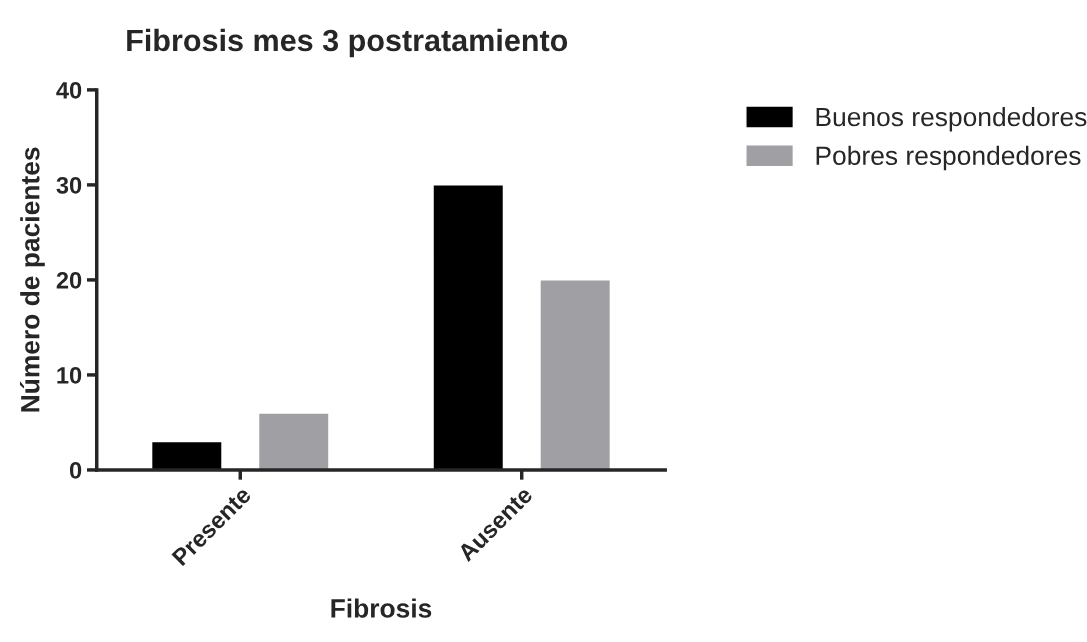 This screenshot has height=642, width=1087. What do you see at coordinates (69, 185) in the screenshot?
I see `y-tick-label: 30` at bounding box center [69, 185].